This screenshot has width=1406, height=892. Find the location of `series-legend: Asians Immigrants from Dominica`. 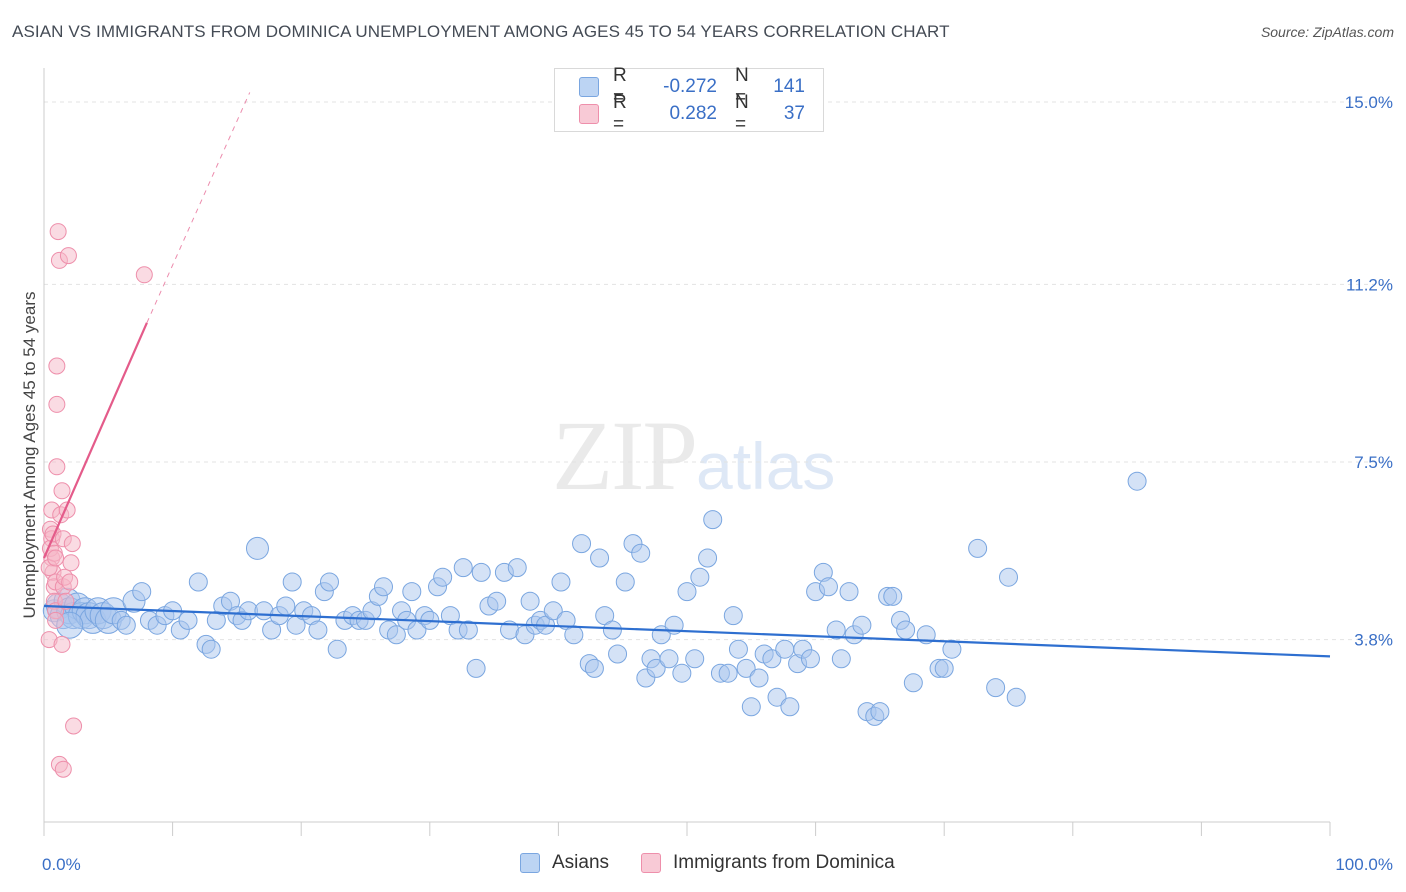

series-legend: Asians Immigrants from Dominica is located at coordinates (723, 863).